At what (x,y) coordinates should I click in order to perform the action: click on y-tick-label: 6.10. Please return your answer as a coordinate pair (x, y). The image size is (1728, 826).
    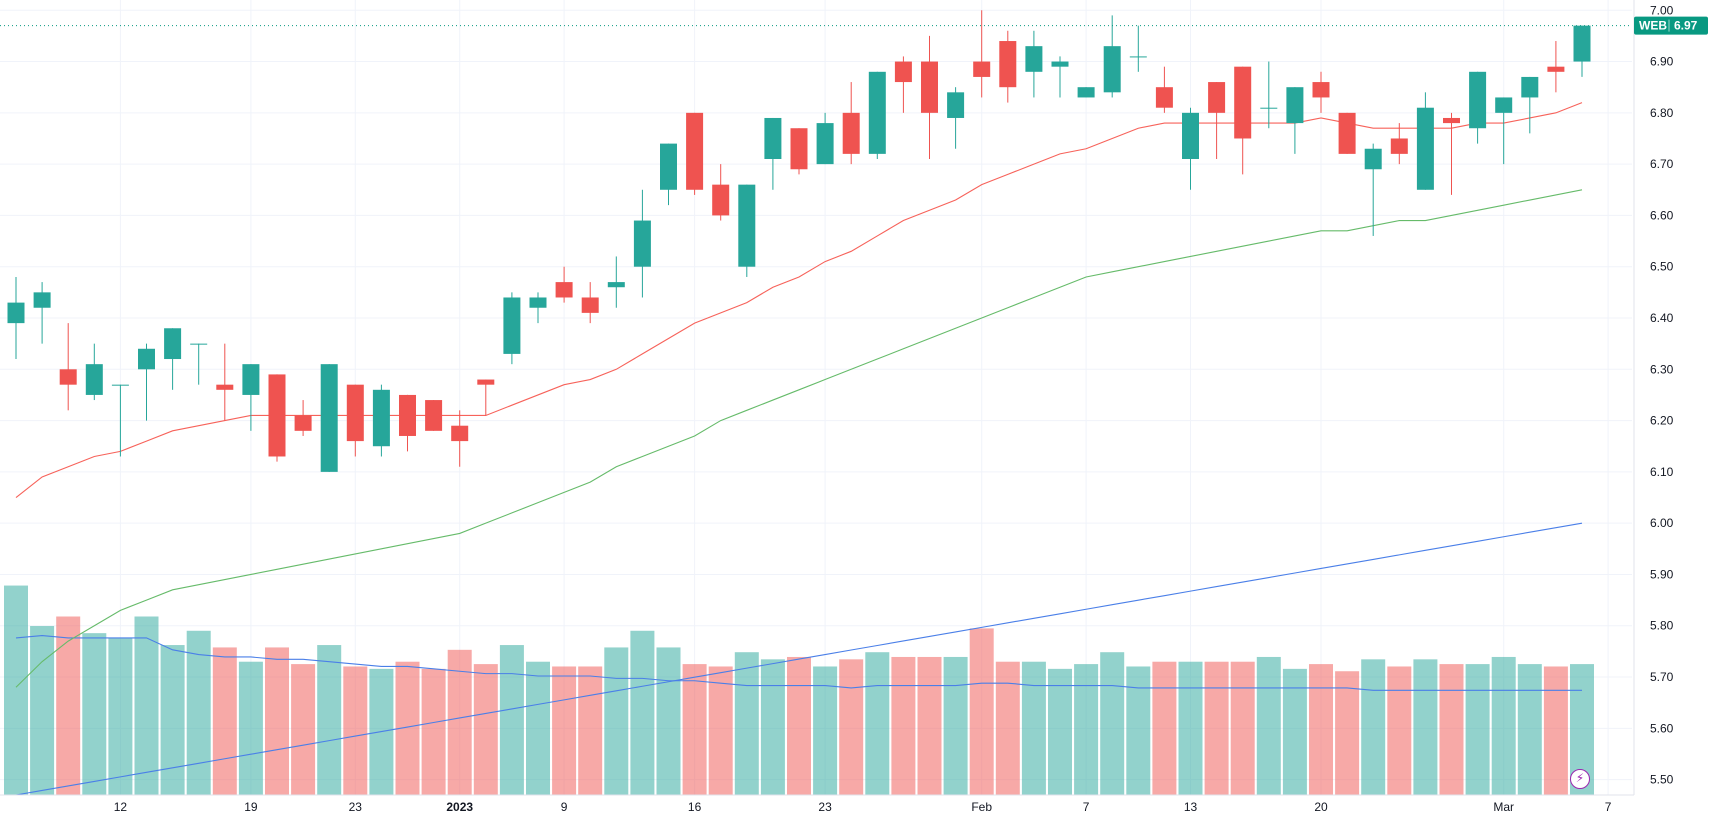
    Looking at the image, I should click on (1662, 472).